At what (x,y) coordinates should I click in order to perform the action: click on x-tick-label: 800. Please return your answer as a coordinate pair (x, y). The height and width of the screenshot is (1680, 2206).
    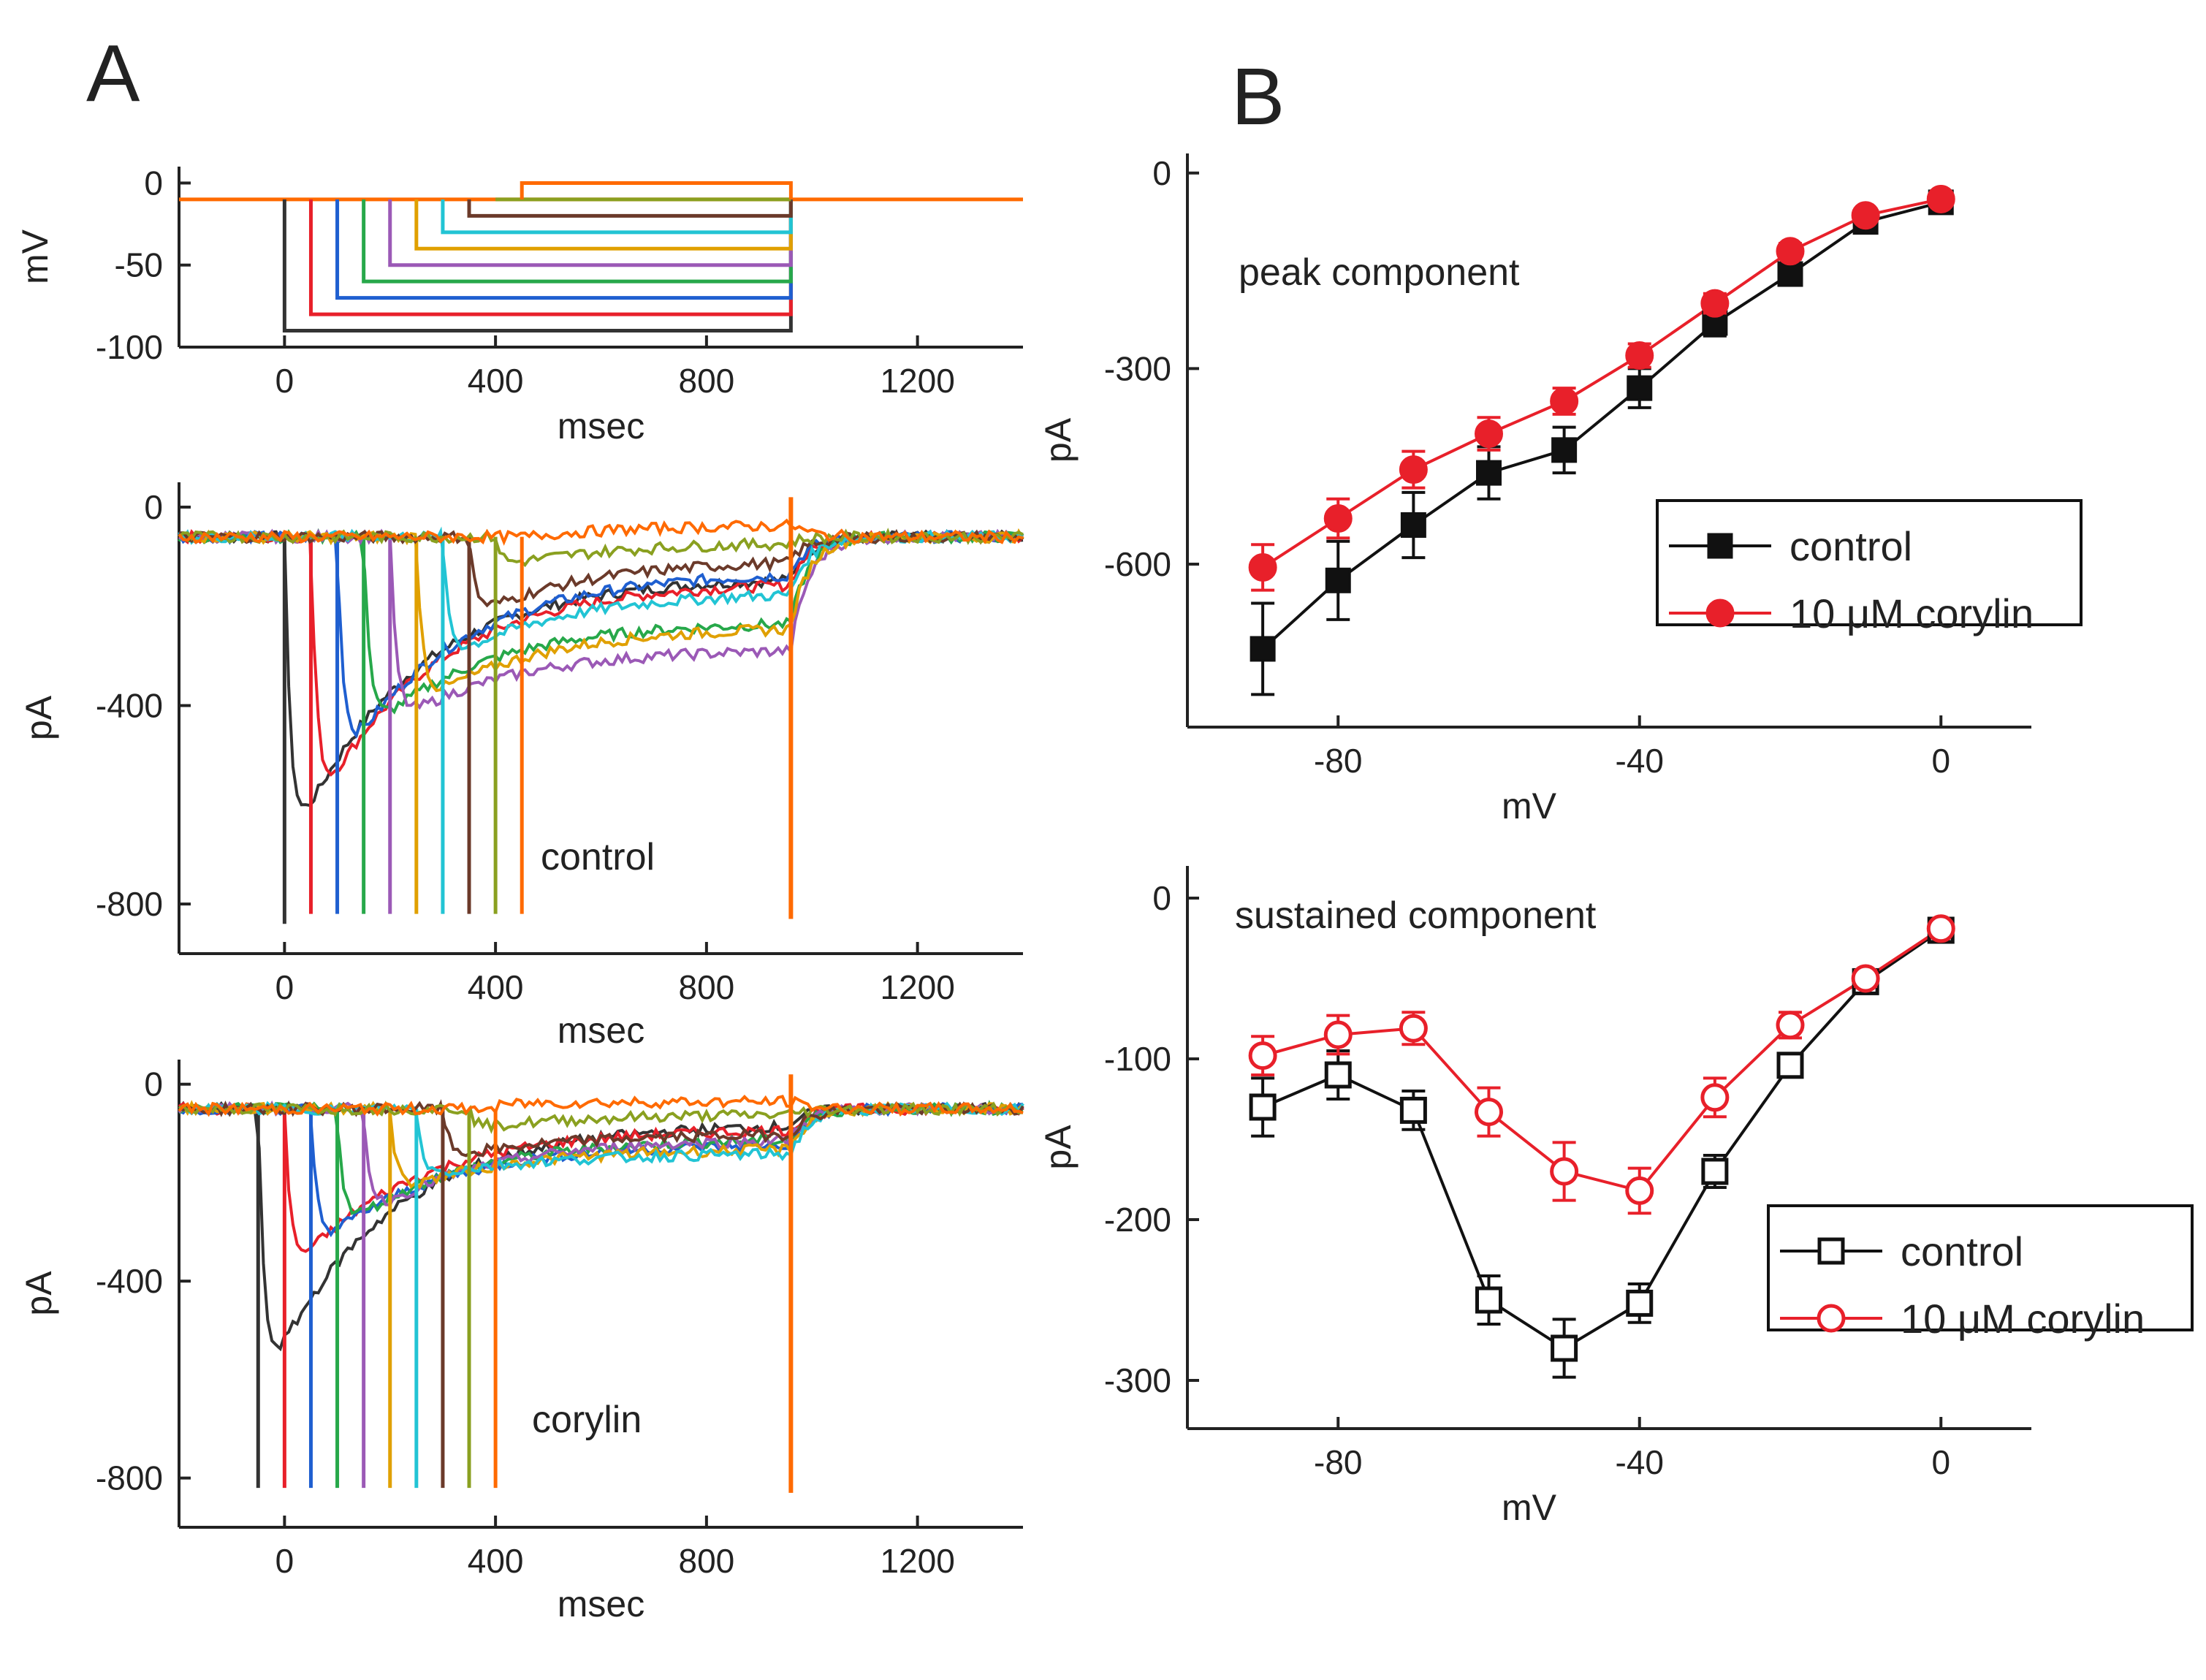
    Looking at the image, I should click on (707, 987).